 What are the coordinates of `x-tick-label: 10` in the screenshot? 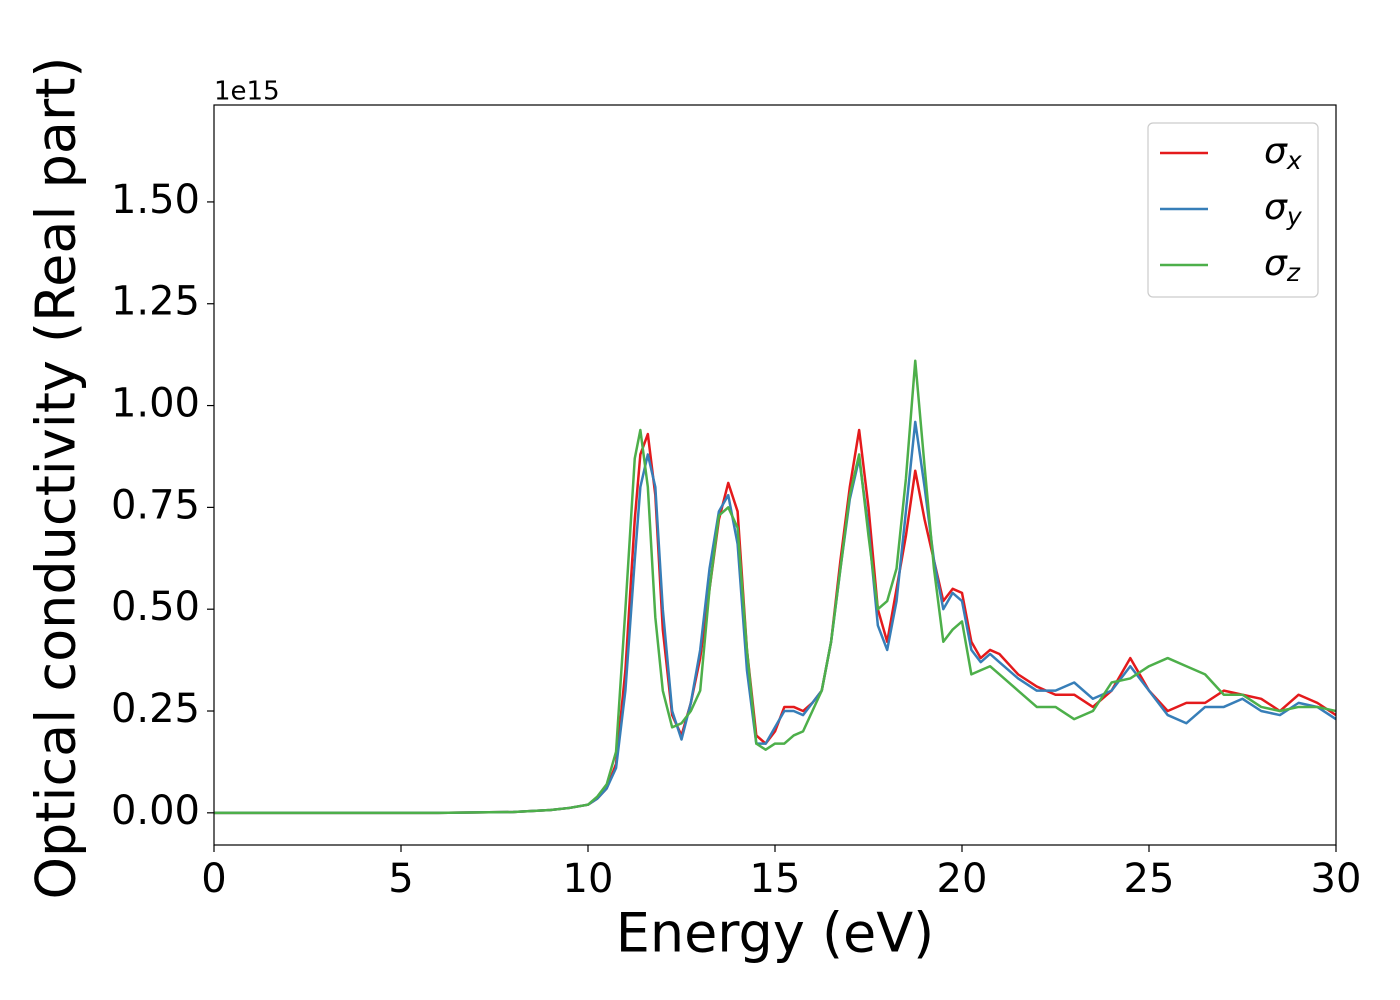 It's located at (588, 879).